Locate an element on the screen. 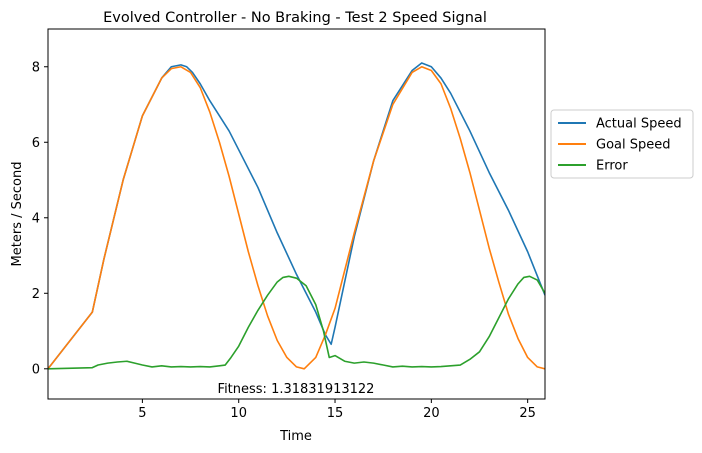  y-axis-ticks: 0 2 4 6 8 is located at coordinates (40, 218).